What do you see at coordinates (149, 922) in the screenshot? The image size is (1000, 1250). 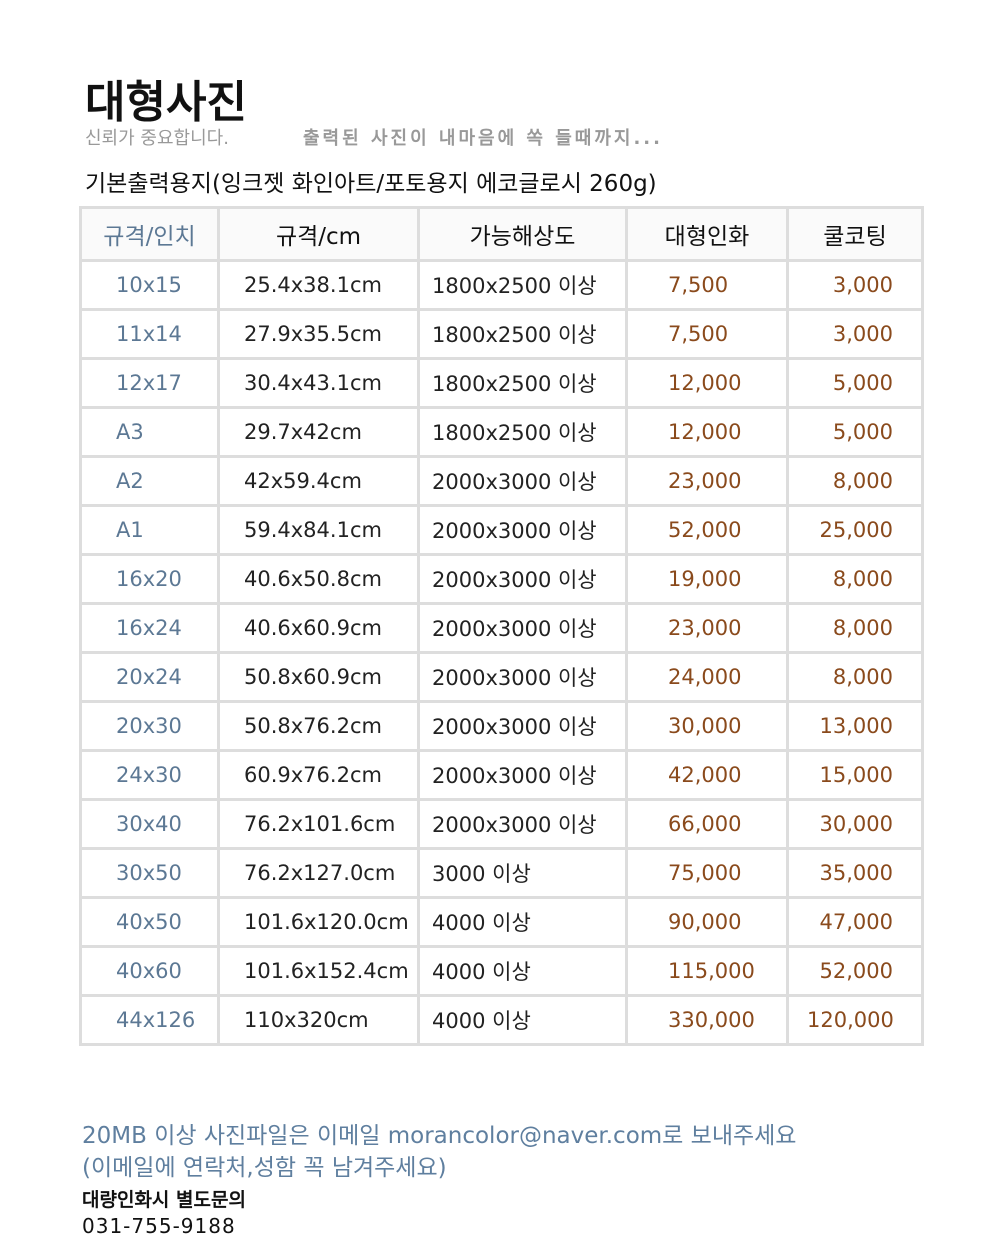 I see `table-cell: 40x50` at bounding box center [149, 922].